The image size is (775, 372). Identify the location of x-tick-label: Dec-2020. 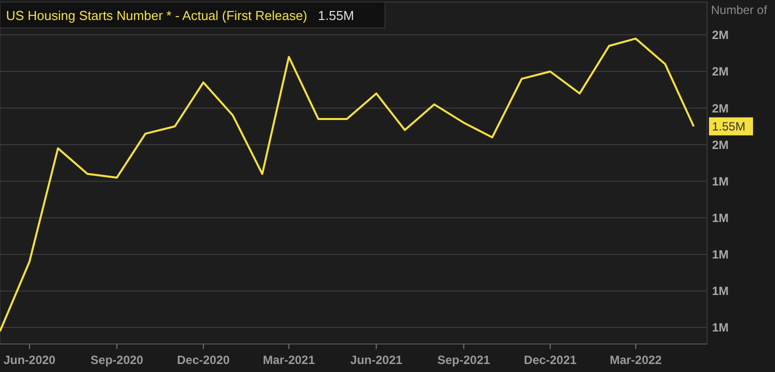
(203, 360).